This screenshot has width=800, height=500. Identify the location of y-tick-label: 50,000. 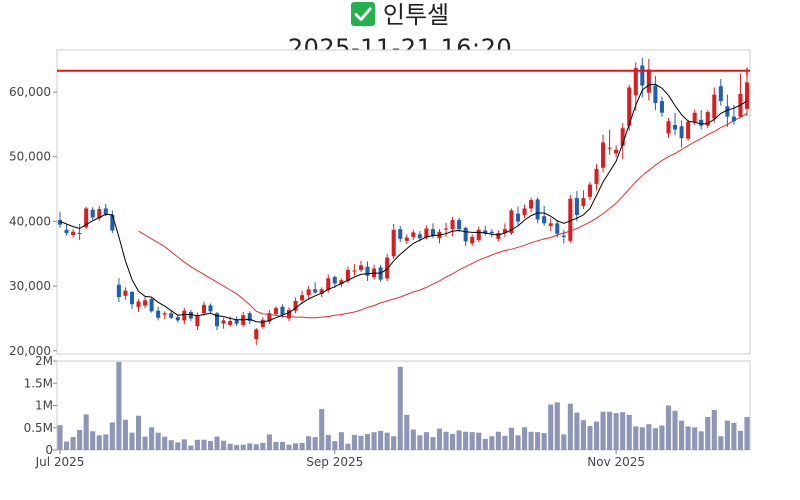
(30, 157).